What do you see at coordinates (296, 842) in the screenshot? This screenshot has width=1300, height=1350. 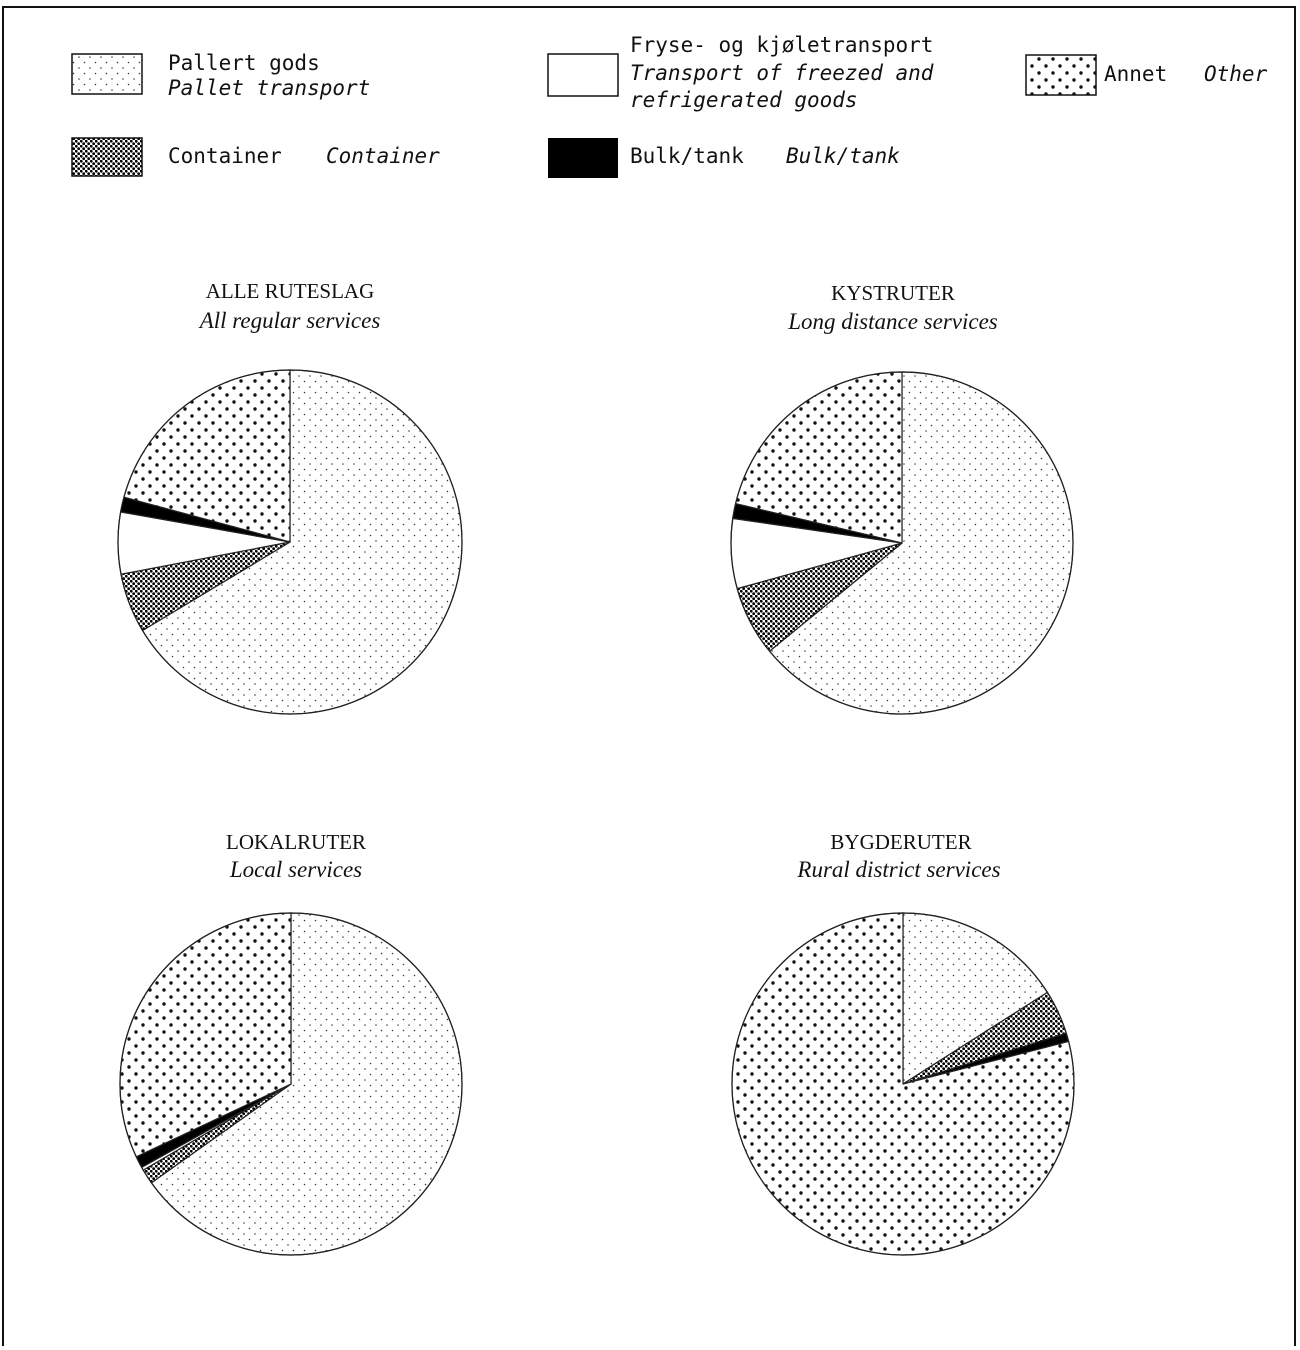 I see `pie-title-local: LOKALRUTER` at bounding box center [296, 842].